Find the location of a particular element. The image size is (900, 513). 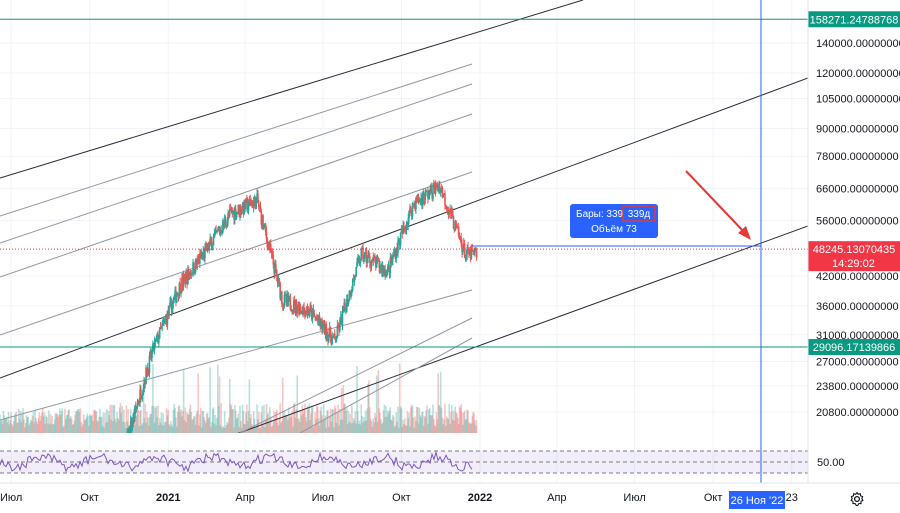

countdown-label: 14:29:02 is located at coordinates (853, 264).